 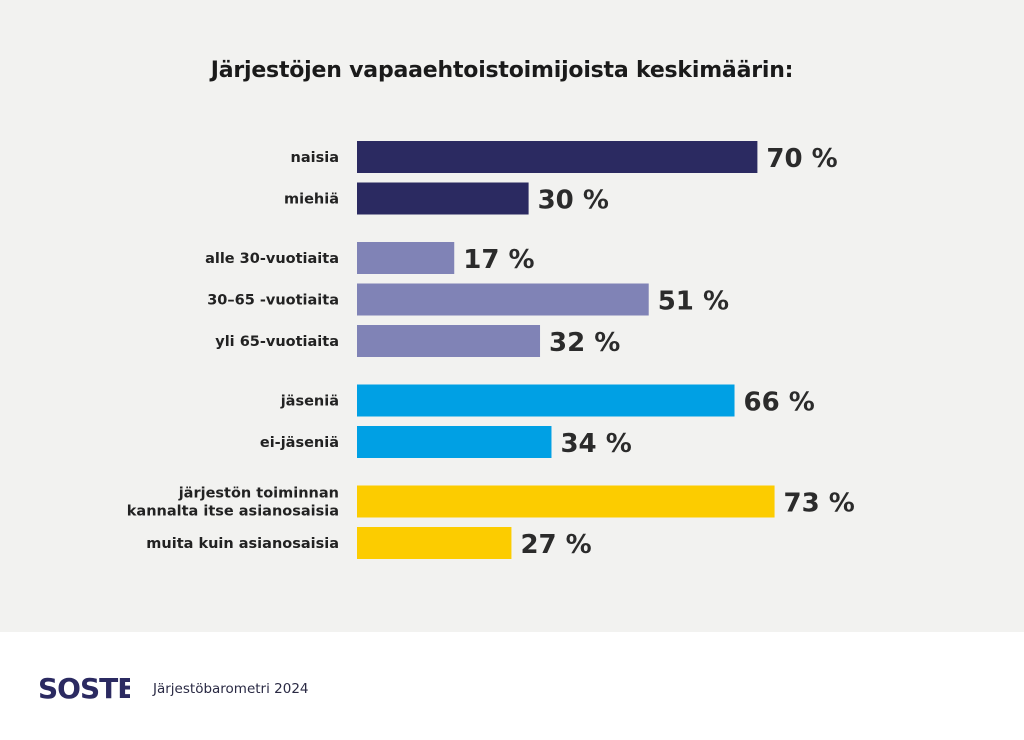 I want to click on value-label: 66 %, so click(x=779, y=403).